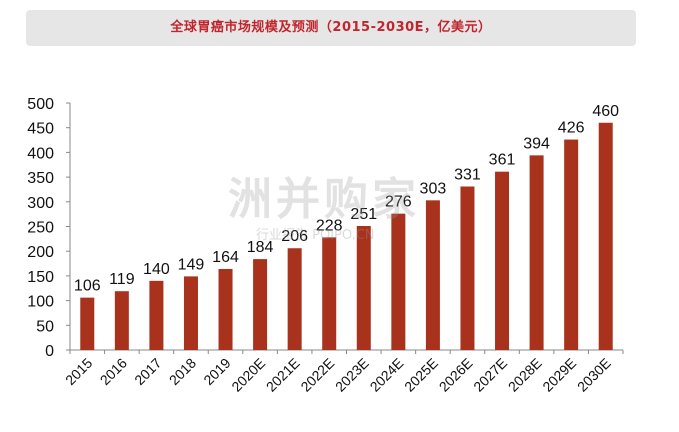 This screenshot has width=679, height=432. I want to click on x-tick-label: 2029E, so click(559, 375).